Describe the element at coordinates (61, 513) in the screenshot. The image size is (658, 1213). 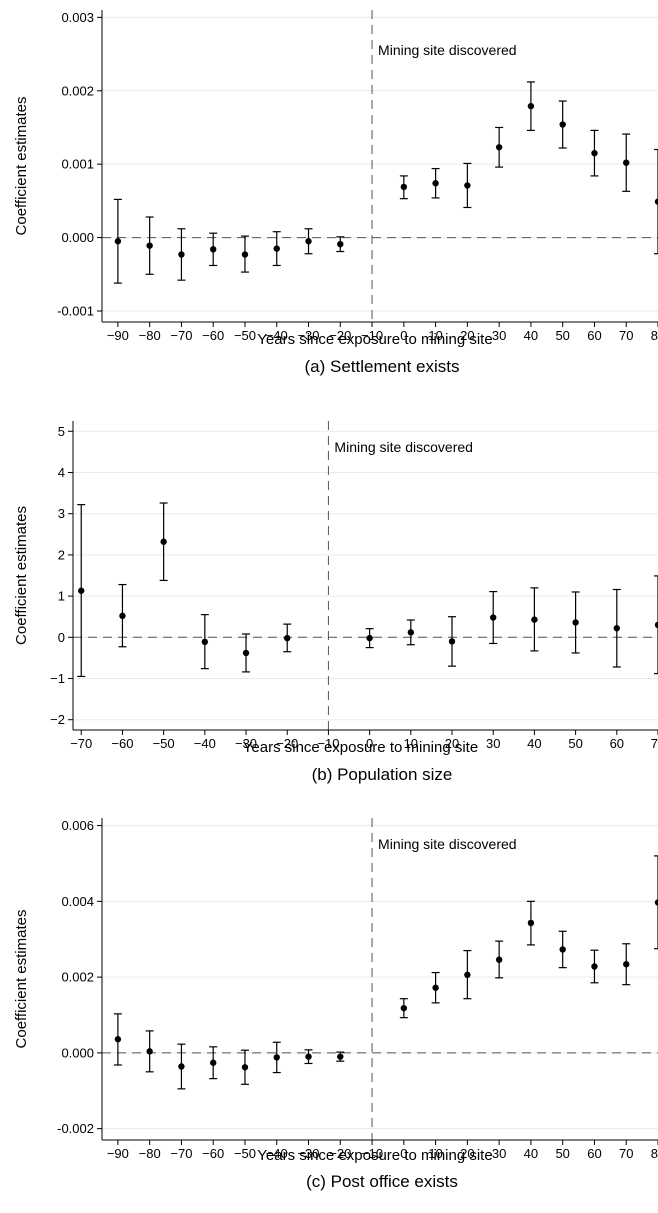
I see `y-tick-label: 3` at that location.